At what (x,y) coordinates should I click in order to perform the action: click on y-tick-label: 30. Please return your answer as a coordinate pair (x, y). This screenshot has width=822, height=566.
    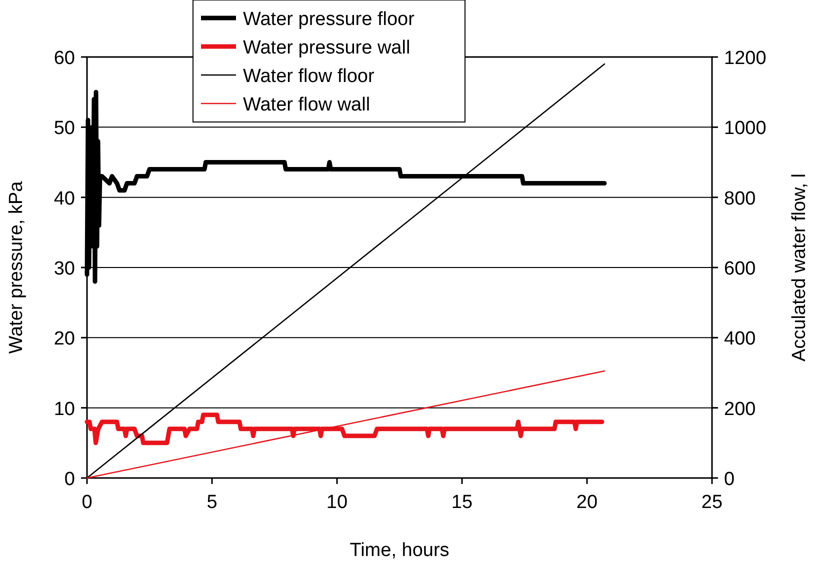
    Looking at the image, I should click on (64, 269).